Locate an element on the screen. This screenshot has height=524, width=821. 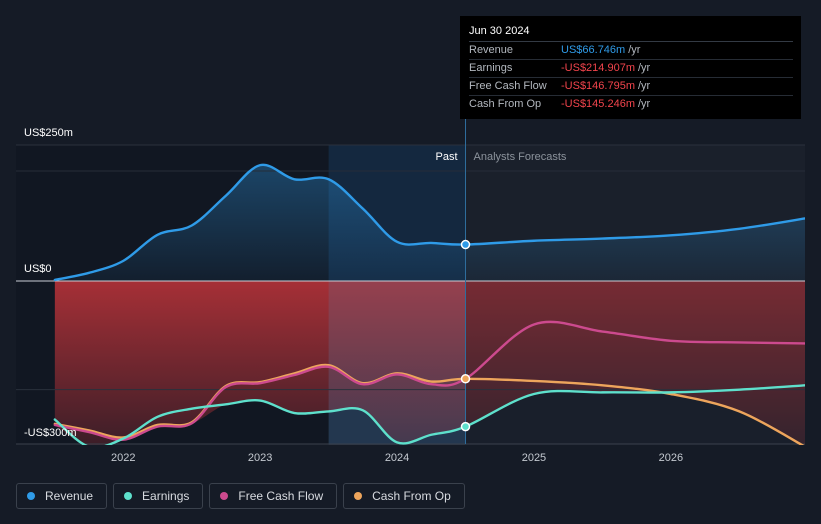
tooltip-label: Cash From Op is located at coordinates (505, 104).